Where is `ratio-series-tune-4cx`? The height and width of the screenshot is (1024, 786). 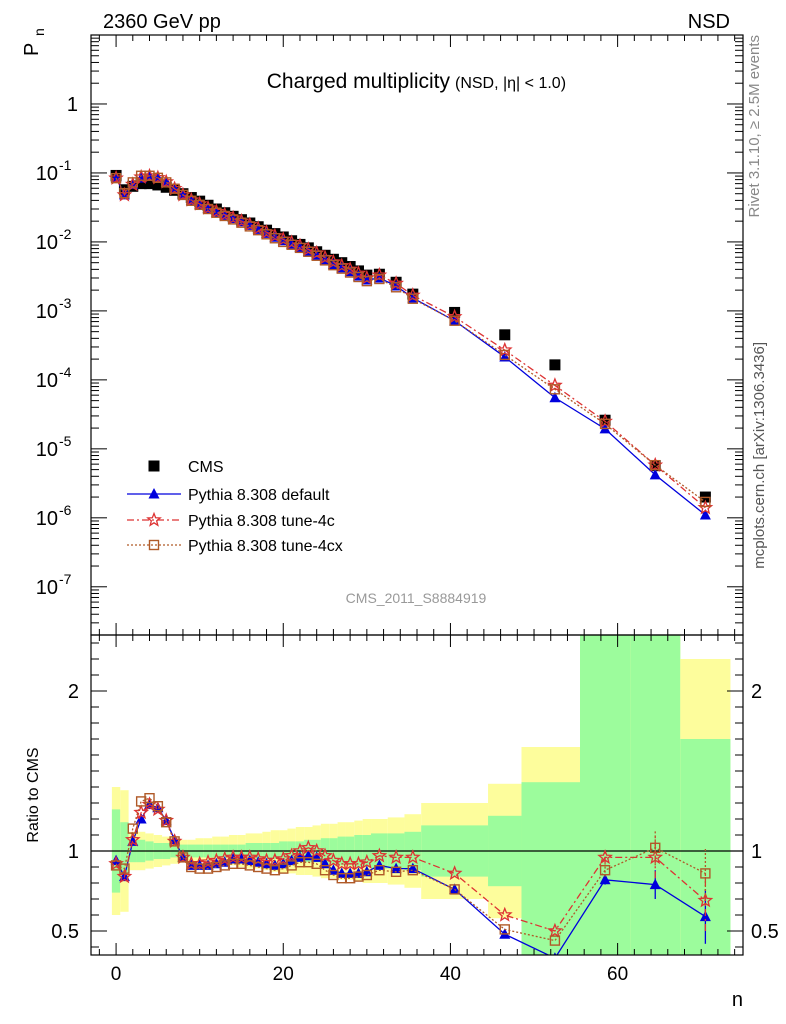
ratio-series-tune-4cx is located at coordinates (410, 869).